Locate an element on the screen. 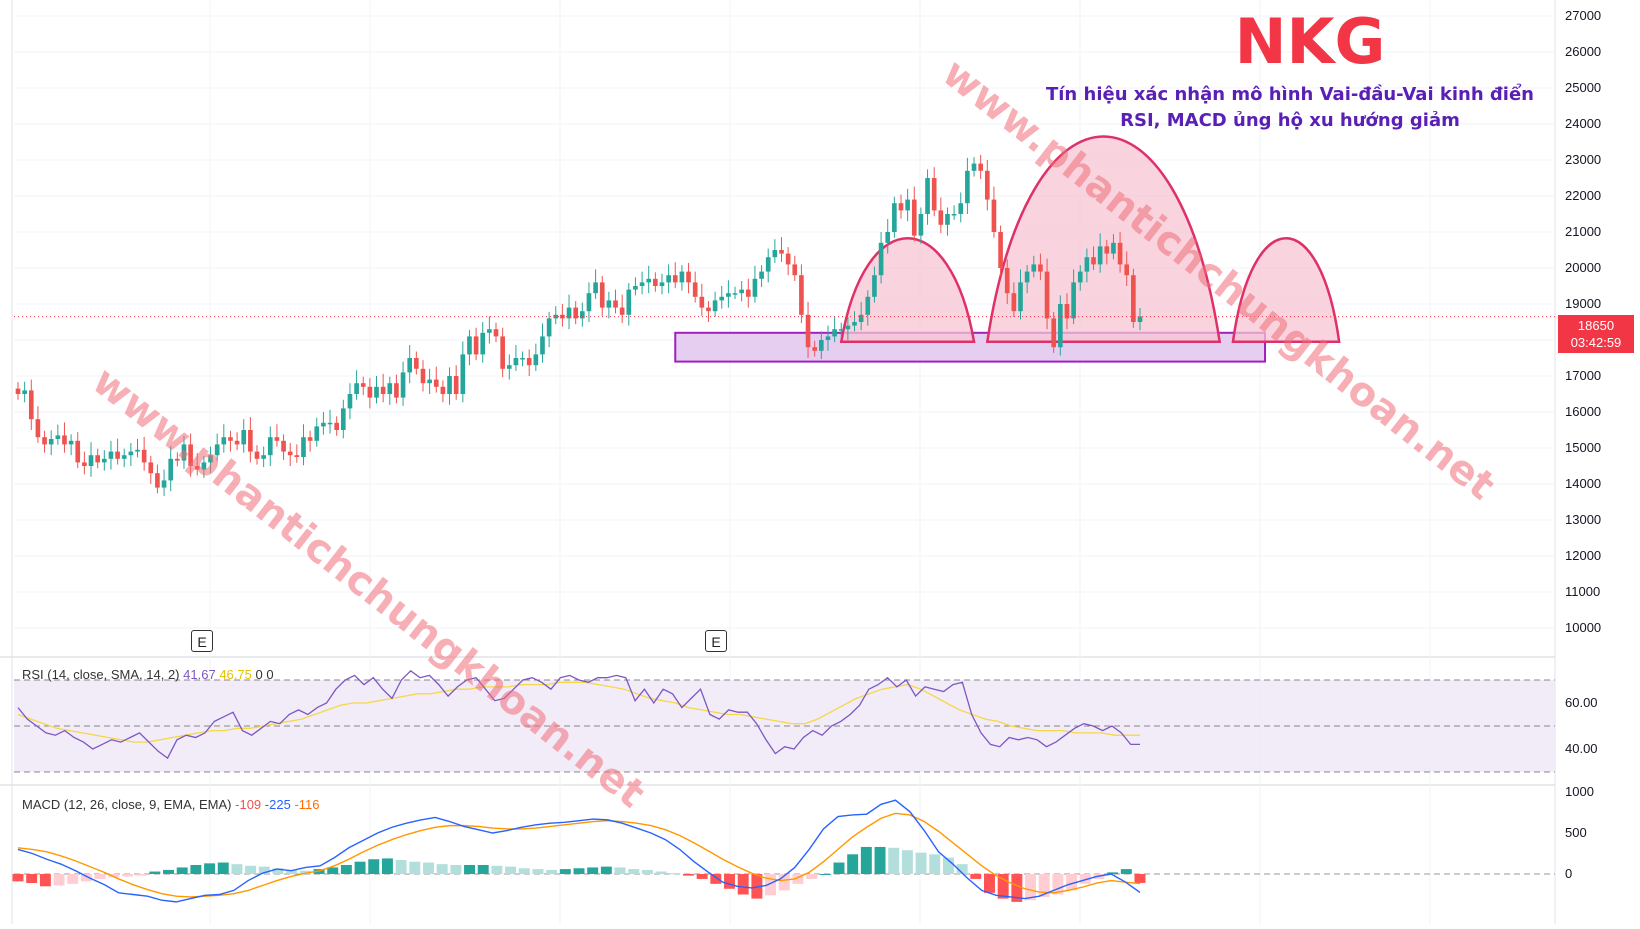  macd-legend-name: MACD (12, 26, close, 9, EMA, EMA) is located at coordinates (127, 804).